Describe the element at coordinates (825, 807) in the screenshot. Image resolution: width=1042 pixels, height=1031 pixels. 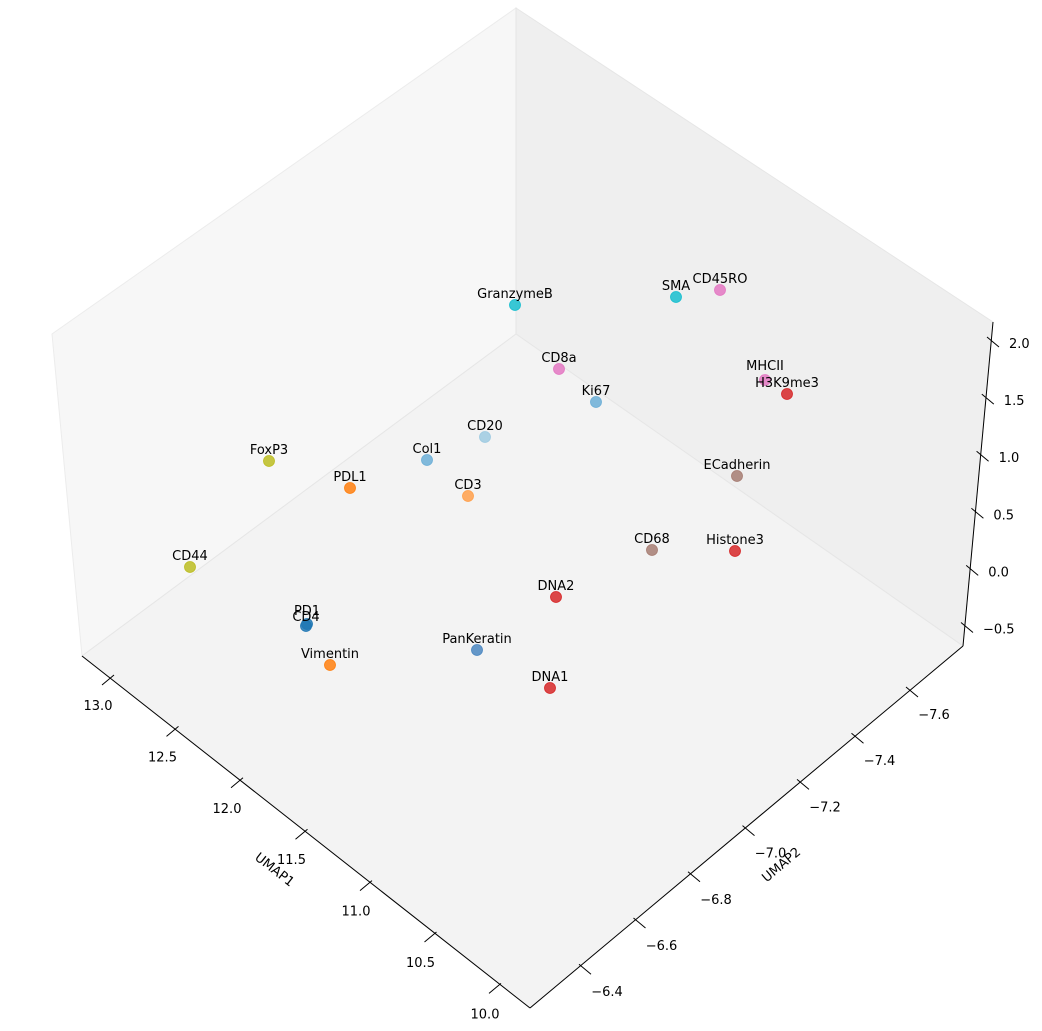
I see `y-tick-label: −7.2` at that location.